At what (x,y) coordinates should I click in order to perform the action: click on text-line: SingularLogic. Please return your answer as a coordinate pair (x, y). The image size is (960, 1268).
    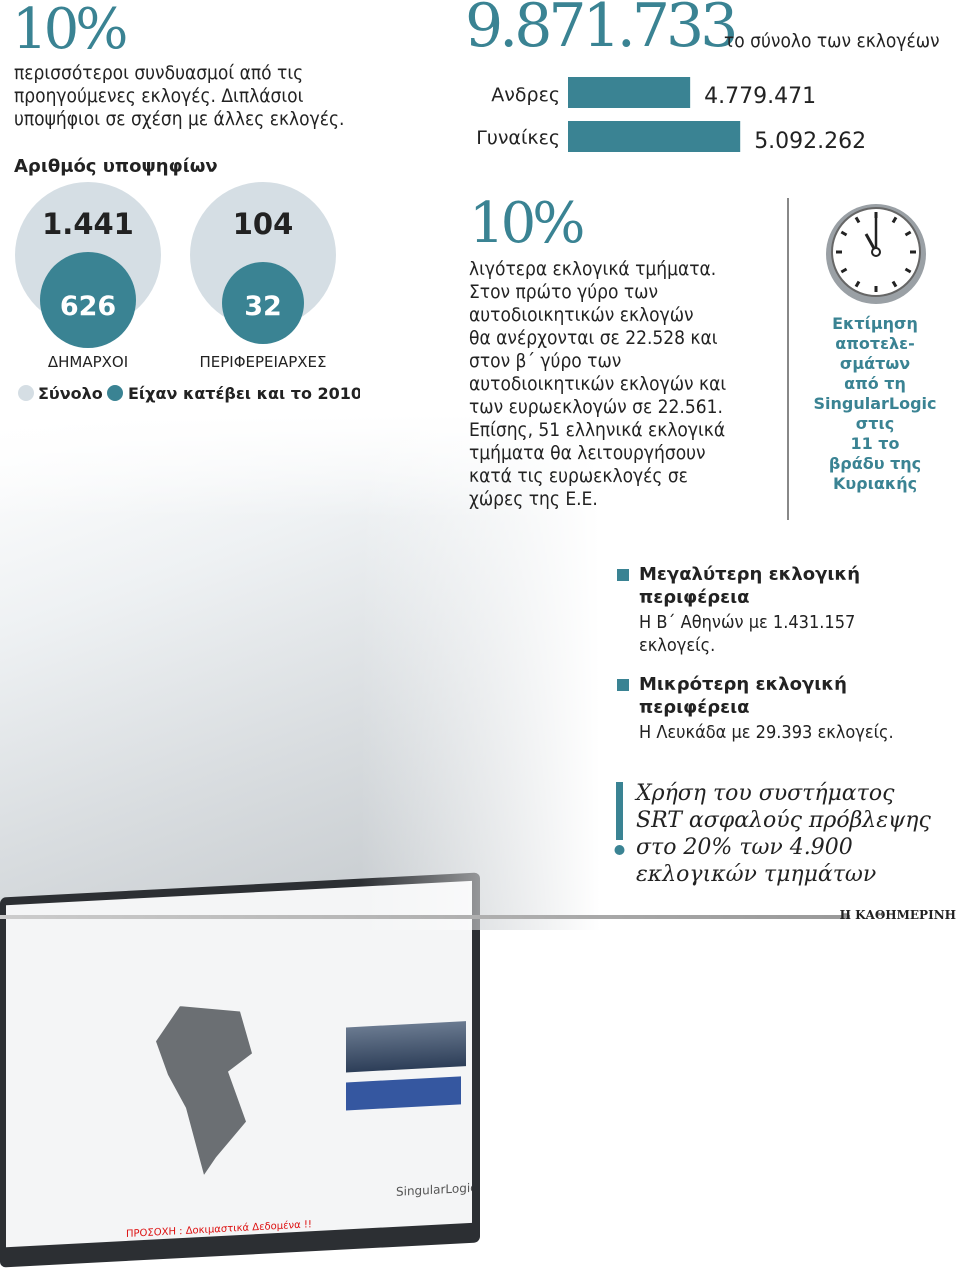
    Looking at the image, I should click on (875, 403).